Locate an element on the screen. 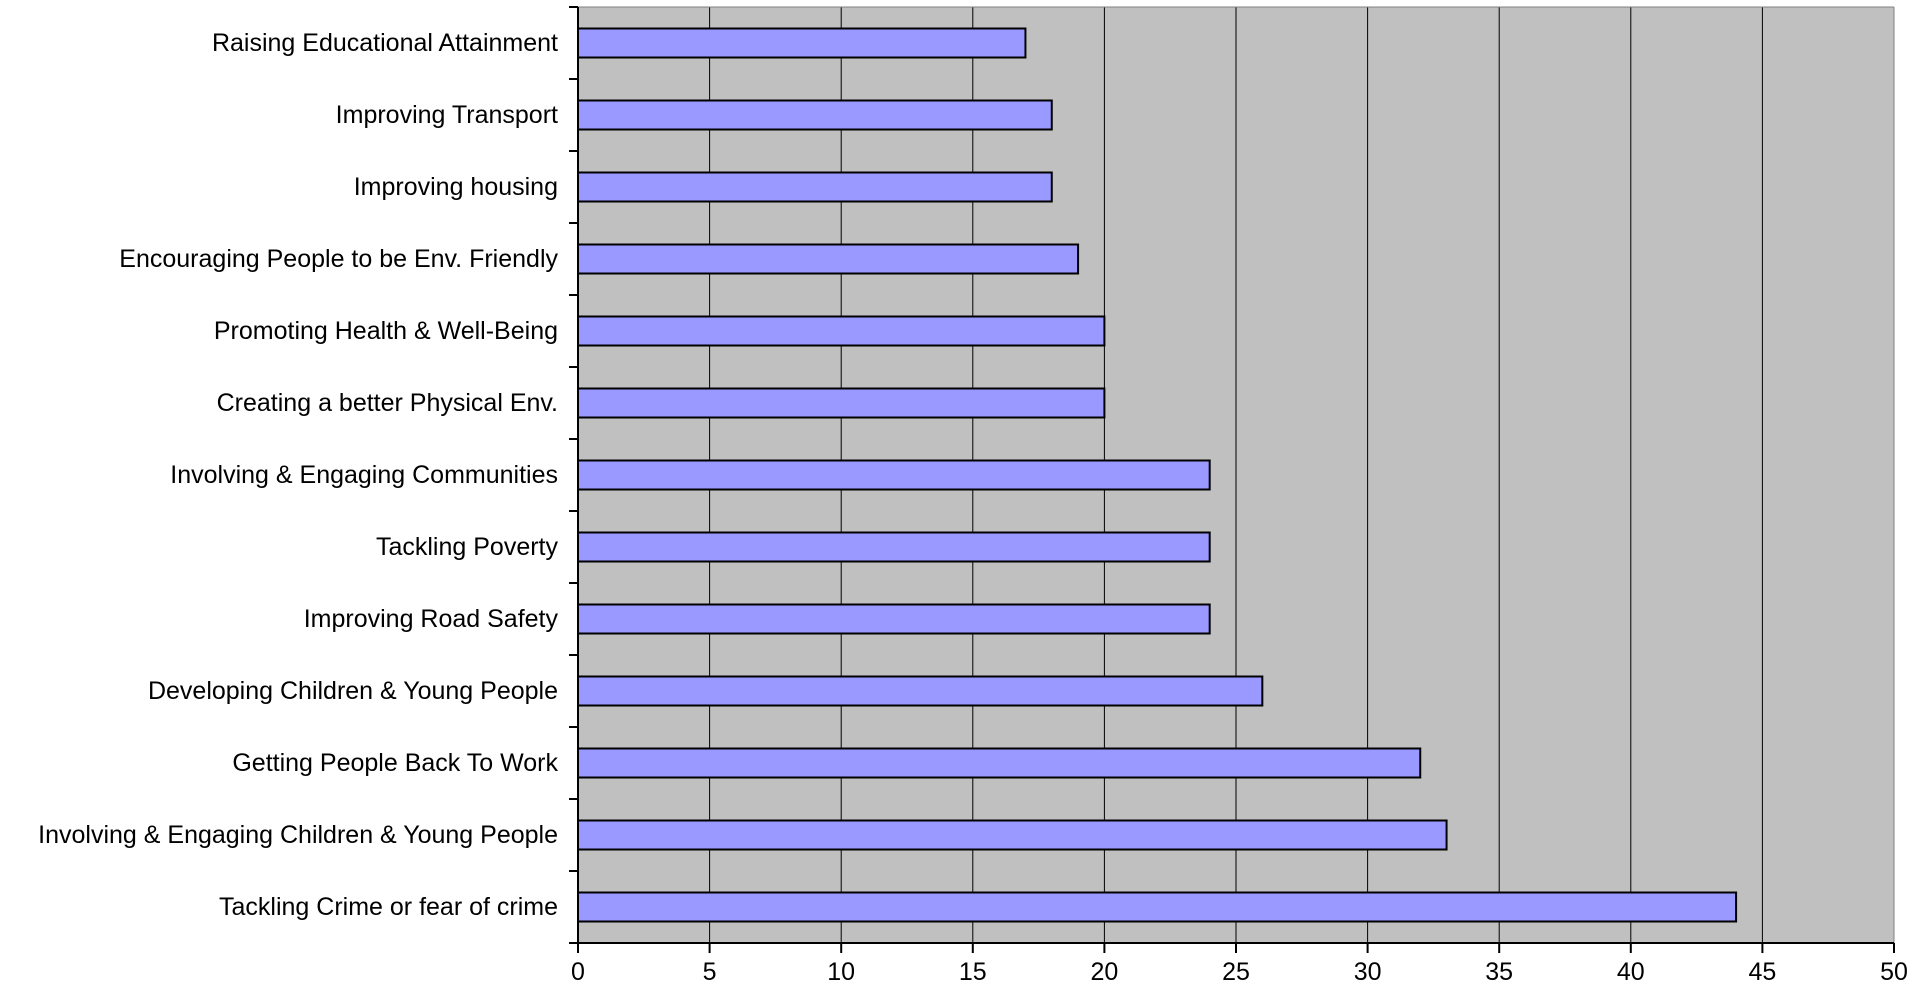 Image resolution: width=1921 pixels, height=987 pixels. category-label: Improving Road Safety is located at coordinates (431, 619).